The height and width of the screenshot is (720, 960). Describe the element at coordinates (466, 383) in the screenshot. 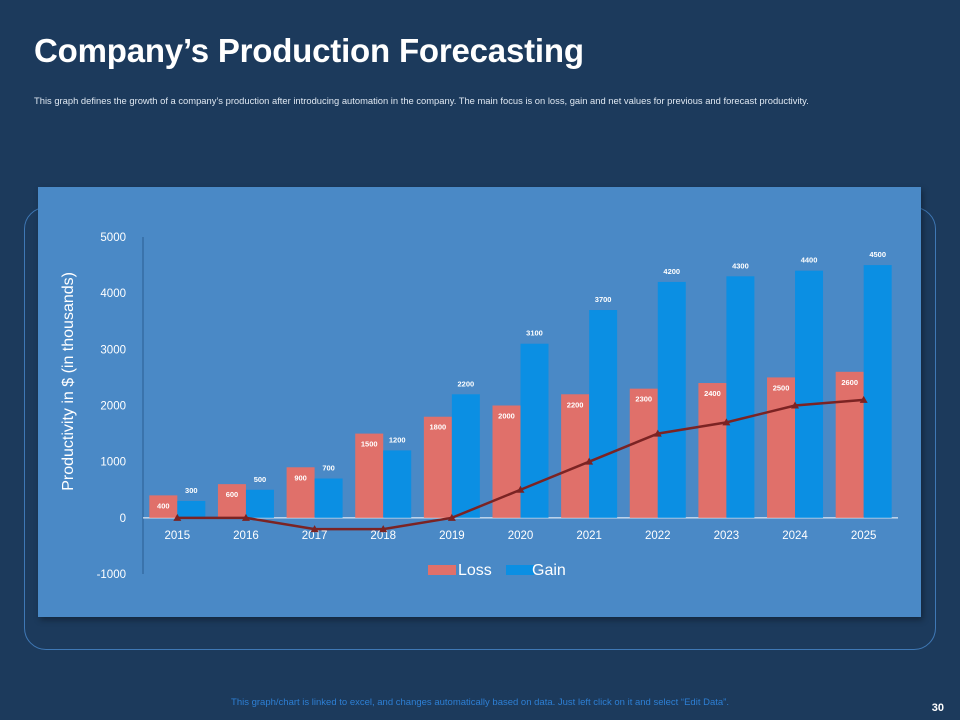

I see `data-label-gain: 2200` at that location.